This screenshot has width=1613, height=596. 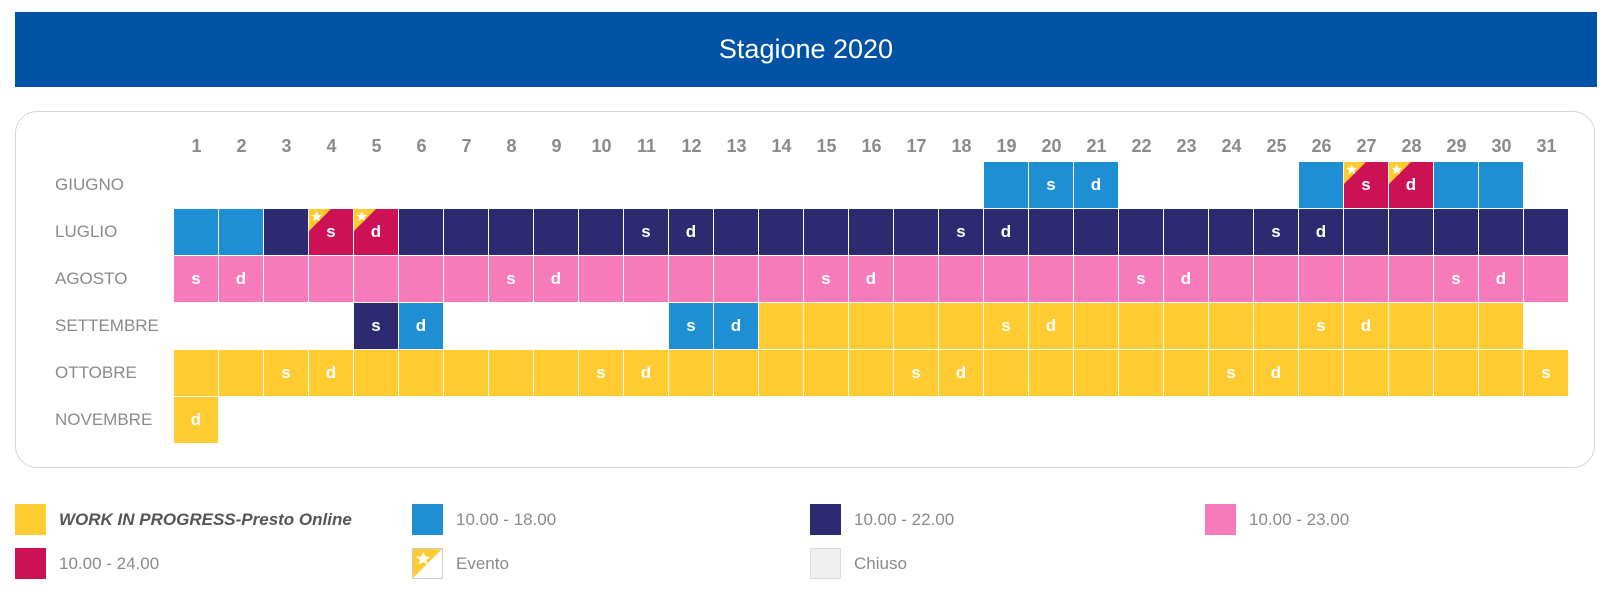 What do you see at coordinates (1501, 146) in the screenshot?
I see `day-header: 30` at bounding box center [1501, 146].